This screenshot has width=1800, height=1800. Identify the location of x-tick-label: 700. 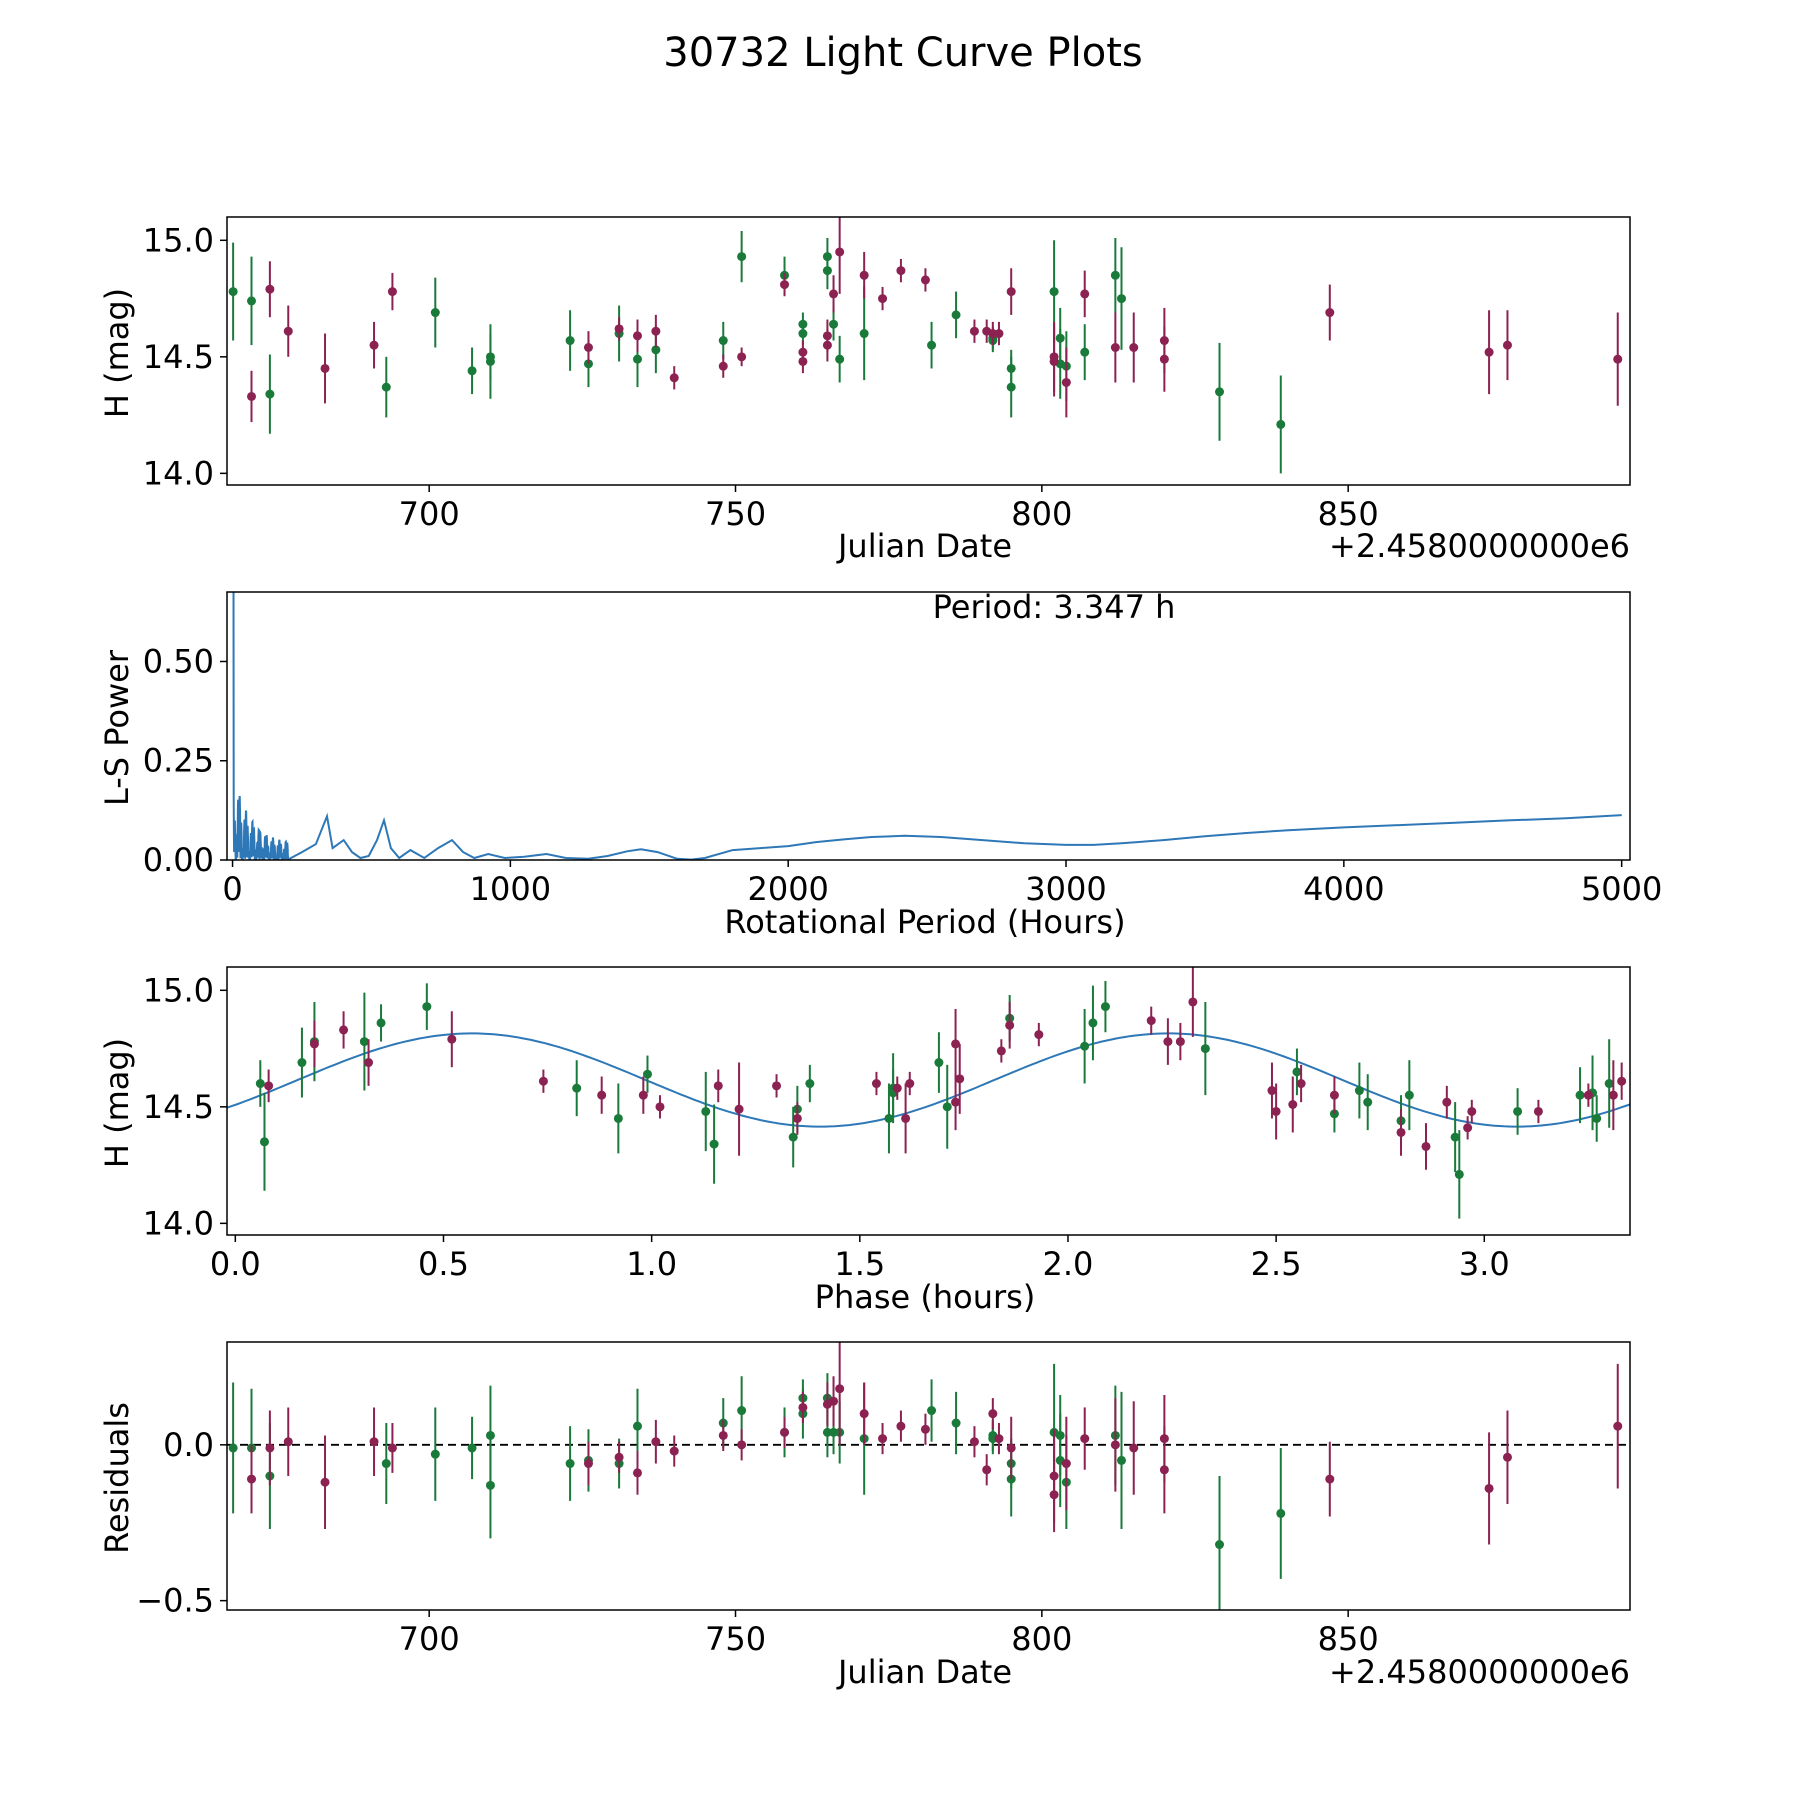
(429, 514).